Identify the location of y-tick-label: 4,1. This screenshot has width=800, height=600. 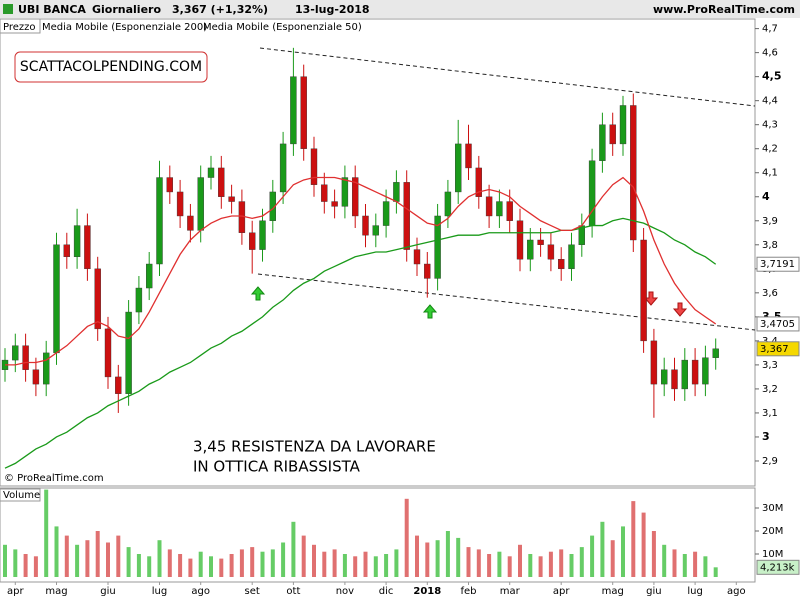
(770, 173).